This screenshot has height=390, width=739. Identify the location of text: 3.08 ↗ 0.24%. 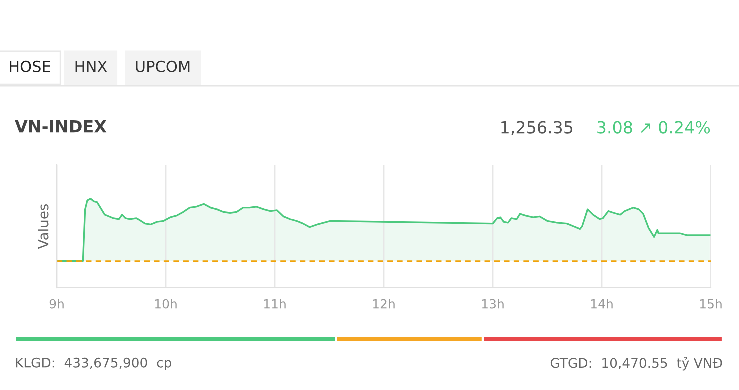
(654, 127).